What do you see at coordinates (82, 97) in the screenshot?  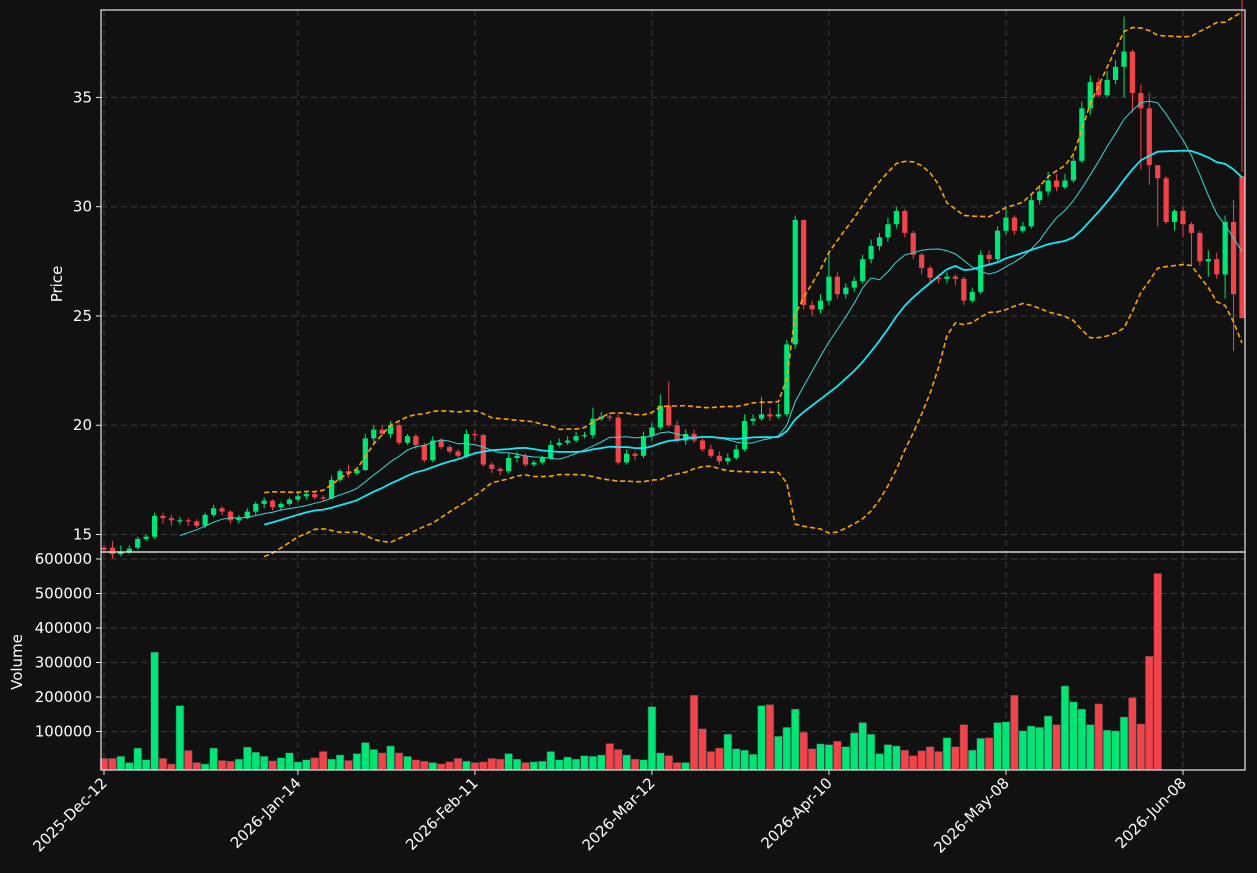 I see `price-tick-label: 35` at bounding box center [82, 97].